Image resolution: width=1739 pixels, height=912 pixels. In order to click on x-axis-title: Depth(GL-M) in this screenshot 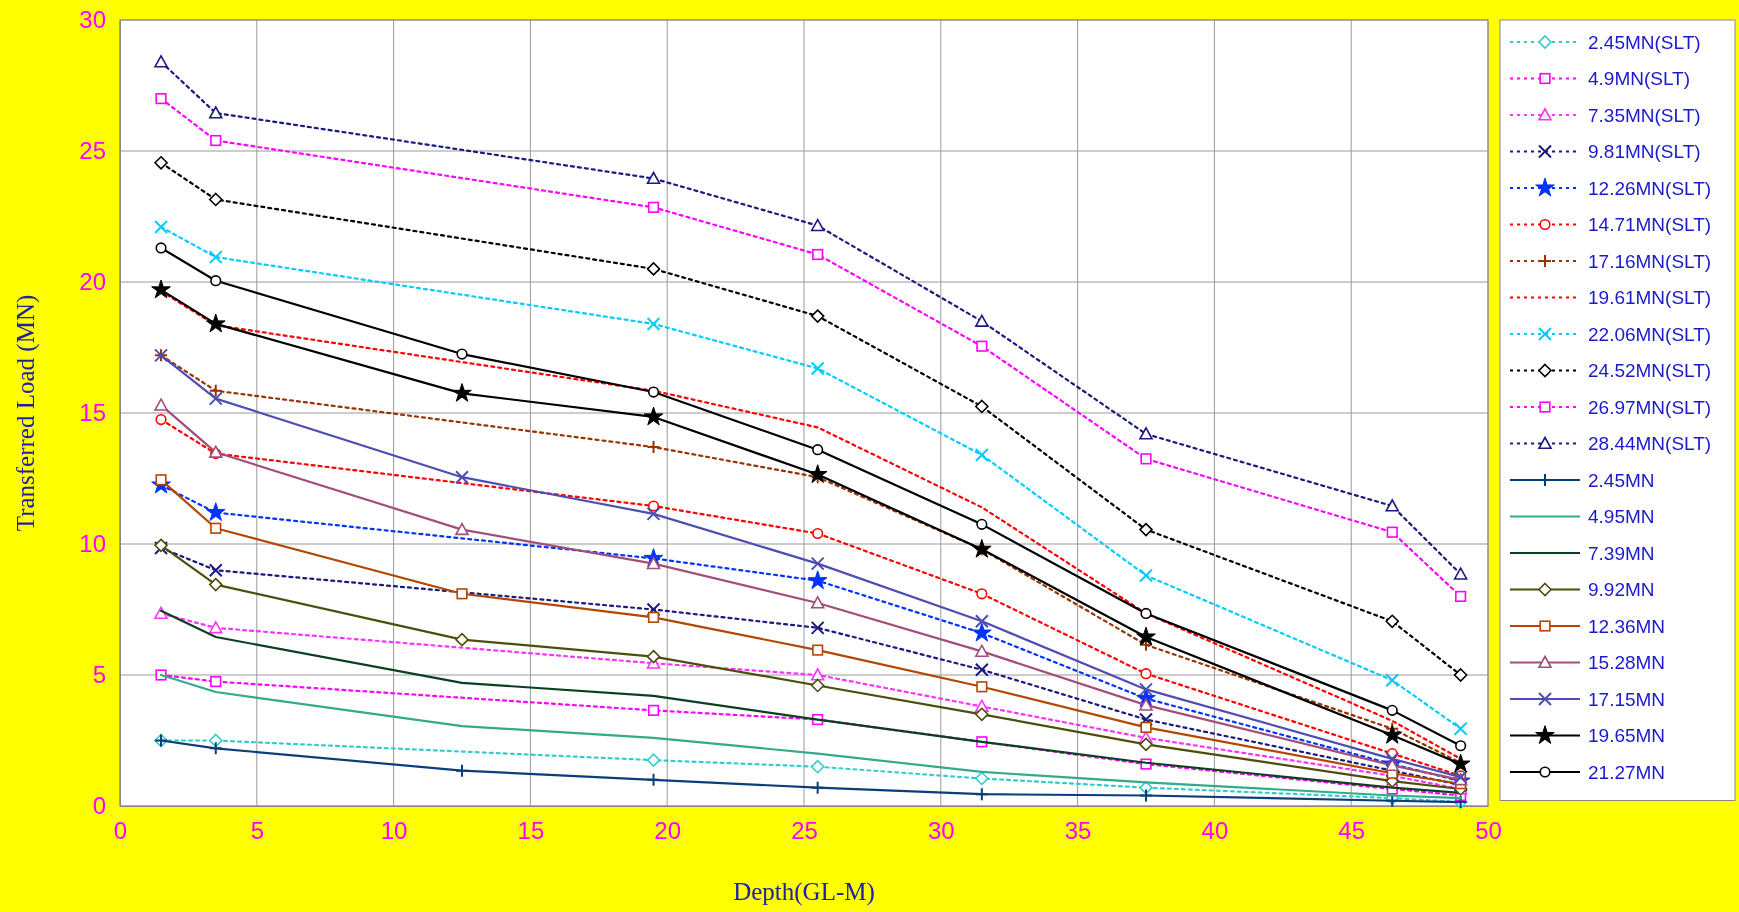, I will do `click(804, 892)`.